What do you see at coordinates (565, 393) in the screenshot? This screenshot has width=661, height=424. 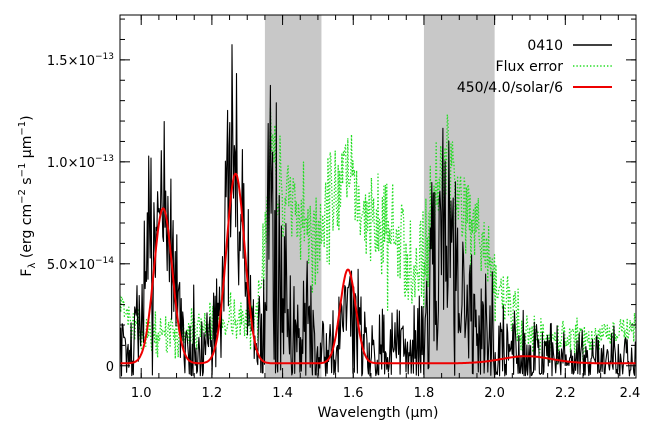 I see `x-tick-label: 2.2` at bounding box center [565, 393].